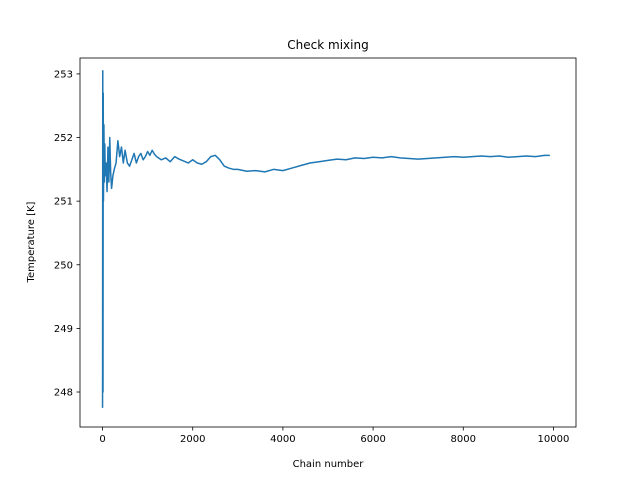  I want to click on x-axis-label: Chain number, so click(329, 464).